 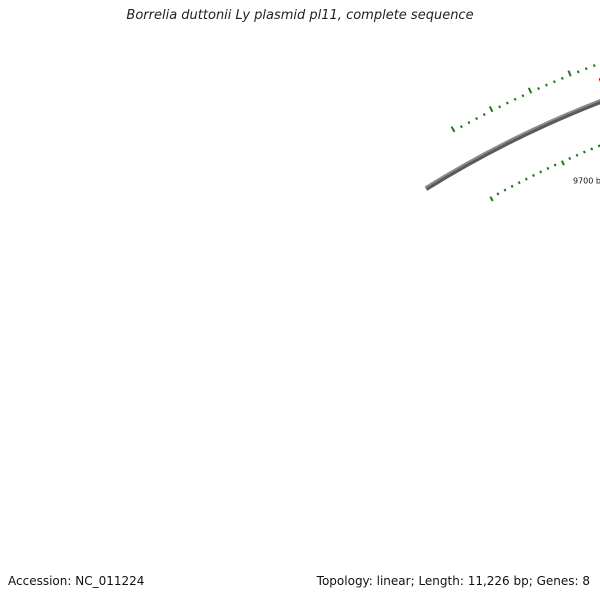 I want to click on backbone-line, so click(x=512, y=144).